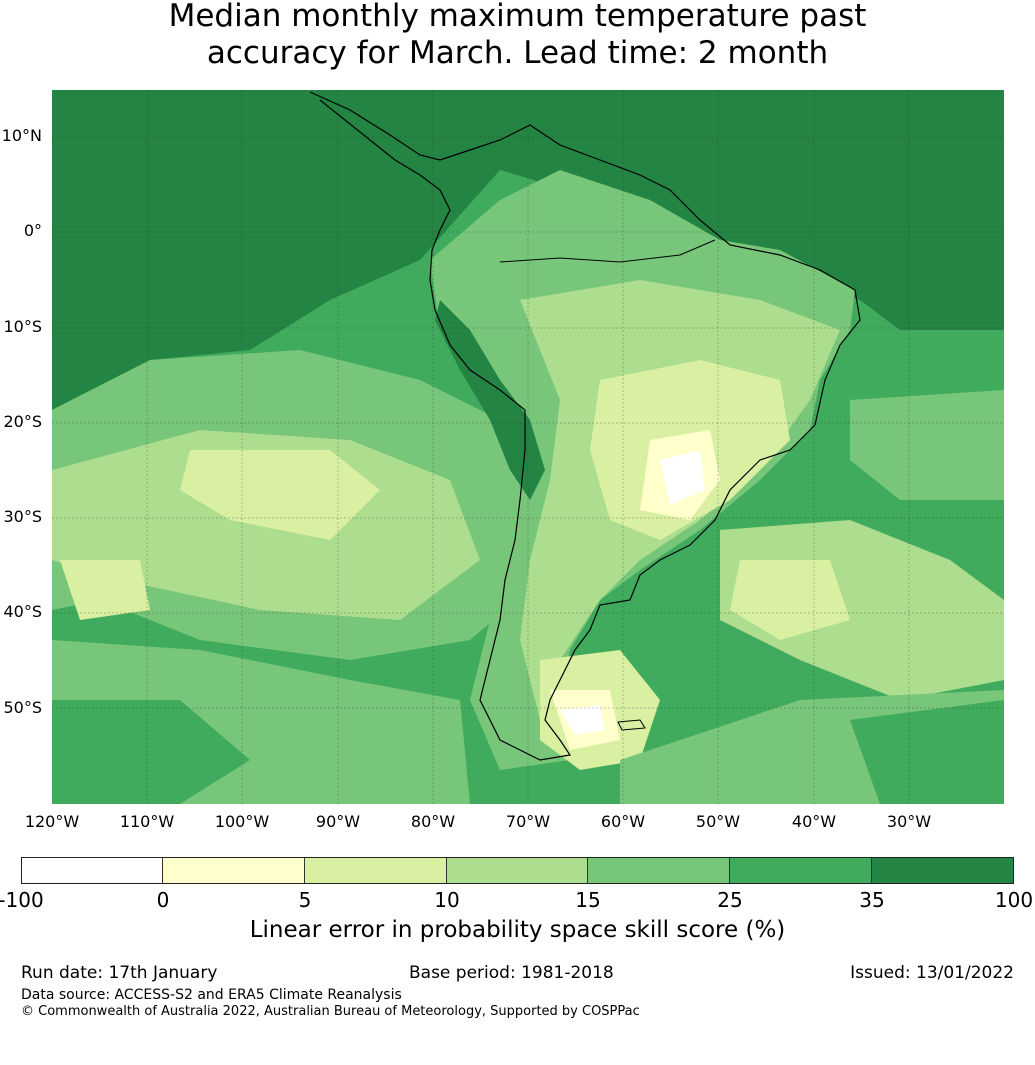  What do you see at coordinates (447, 900) in the screenshot?
I see `colorbar-tick: 10` at bounding box center [447, 900].